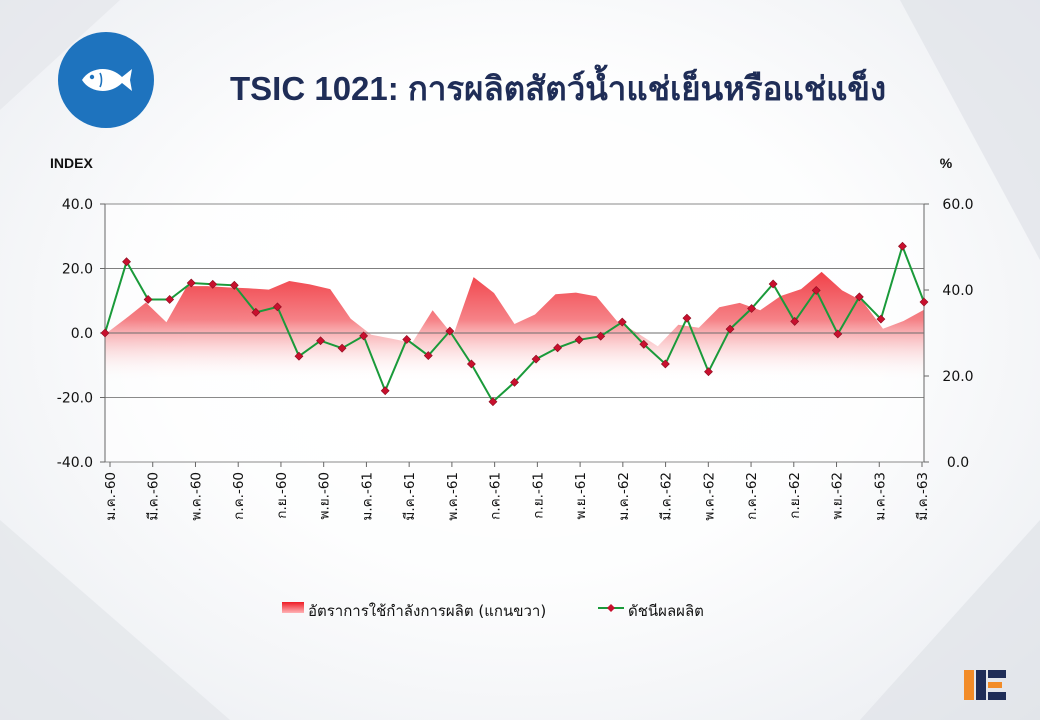 The image size is (1040, 720). I want to click on fish-badge, so click(106, 80).